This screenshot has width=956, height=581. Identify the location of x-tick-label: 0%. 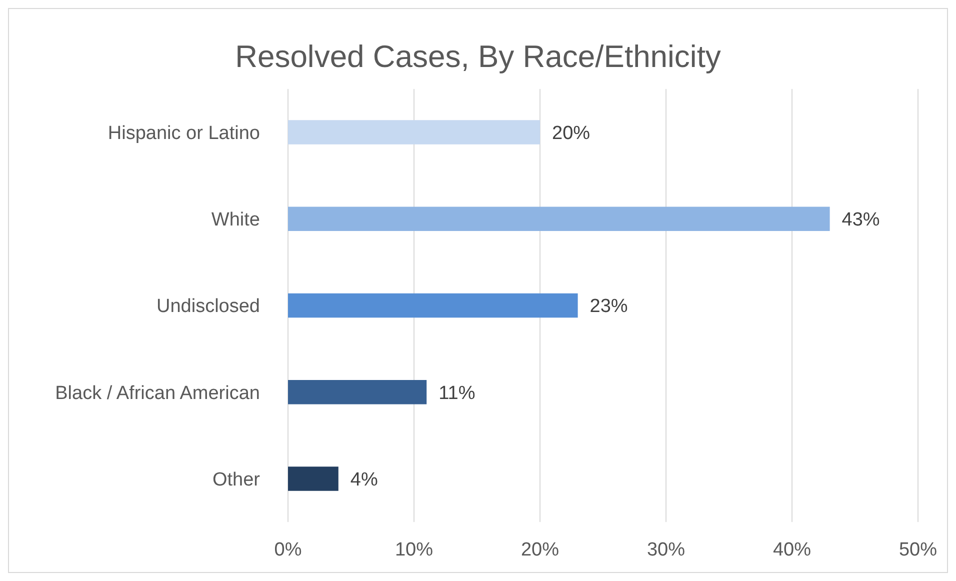
(288, 549).